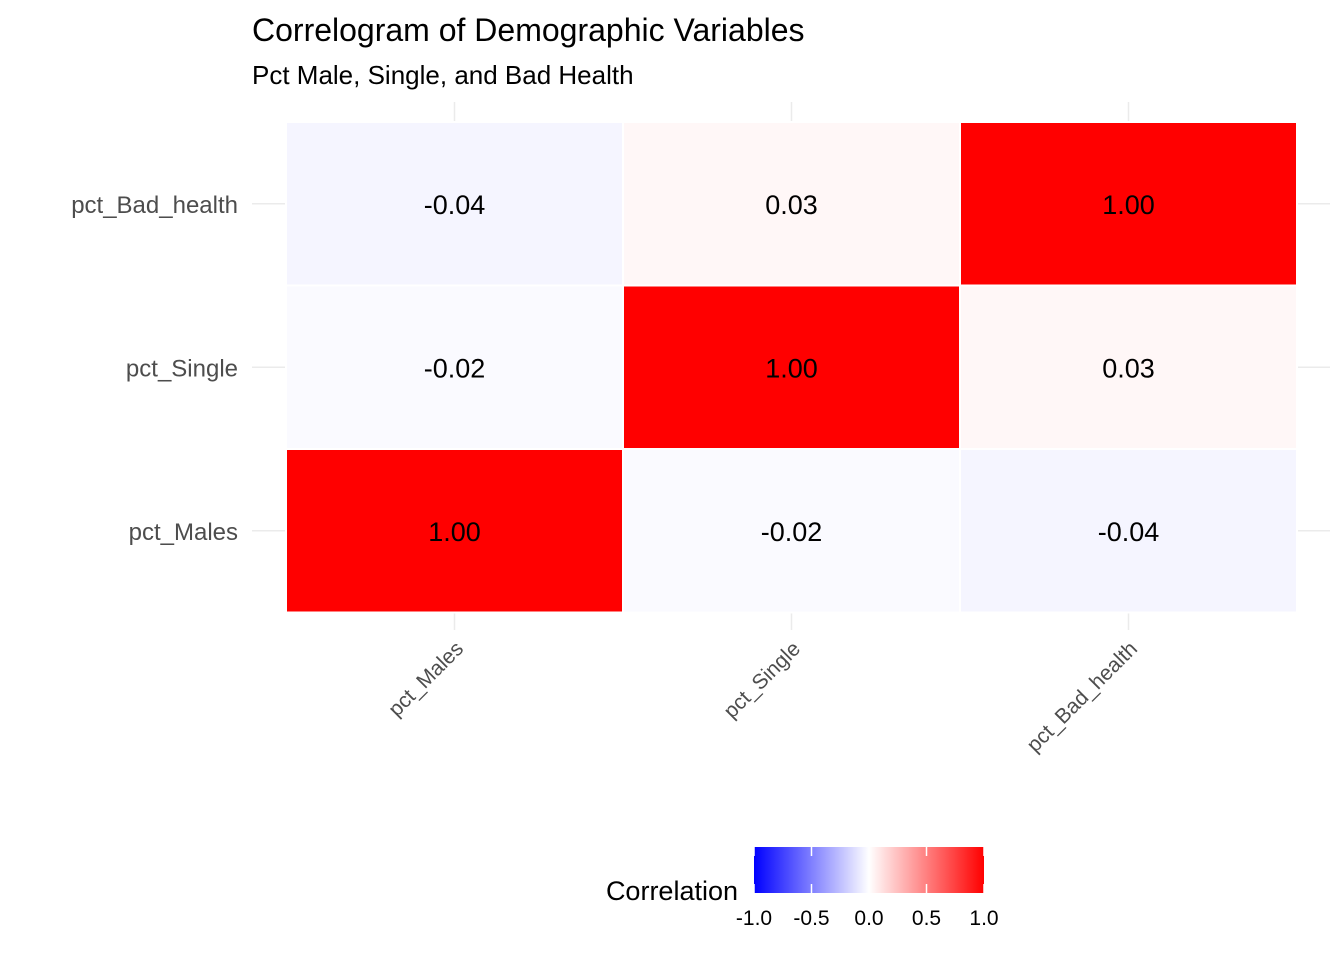 The width and height of the screenshot is (1344, 960). Describe the element at coordinates (868, 918) in the screenshot. I see `legend-tick-label: 0.0` at that location.